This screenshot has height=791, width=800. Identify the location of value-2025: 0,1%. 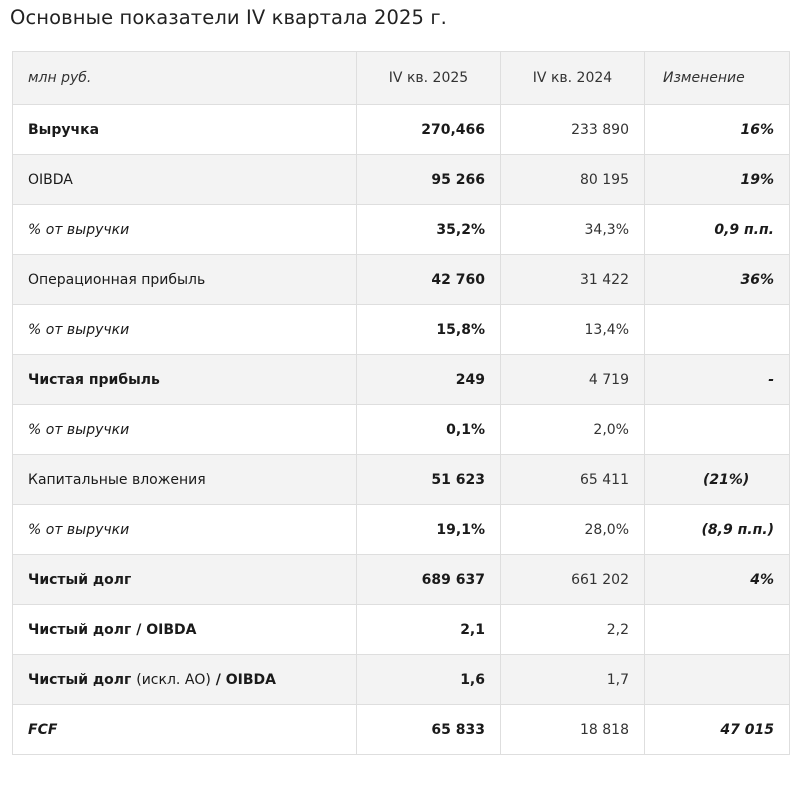
(428, 429).